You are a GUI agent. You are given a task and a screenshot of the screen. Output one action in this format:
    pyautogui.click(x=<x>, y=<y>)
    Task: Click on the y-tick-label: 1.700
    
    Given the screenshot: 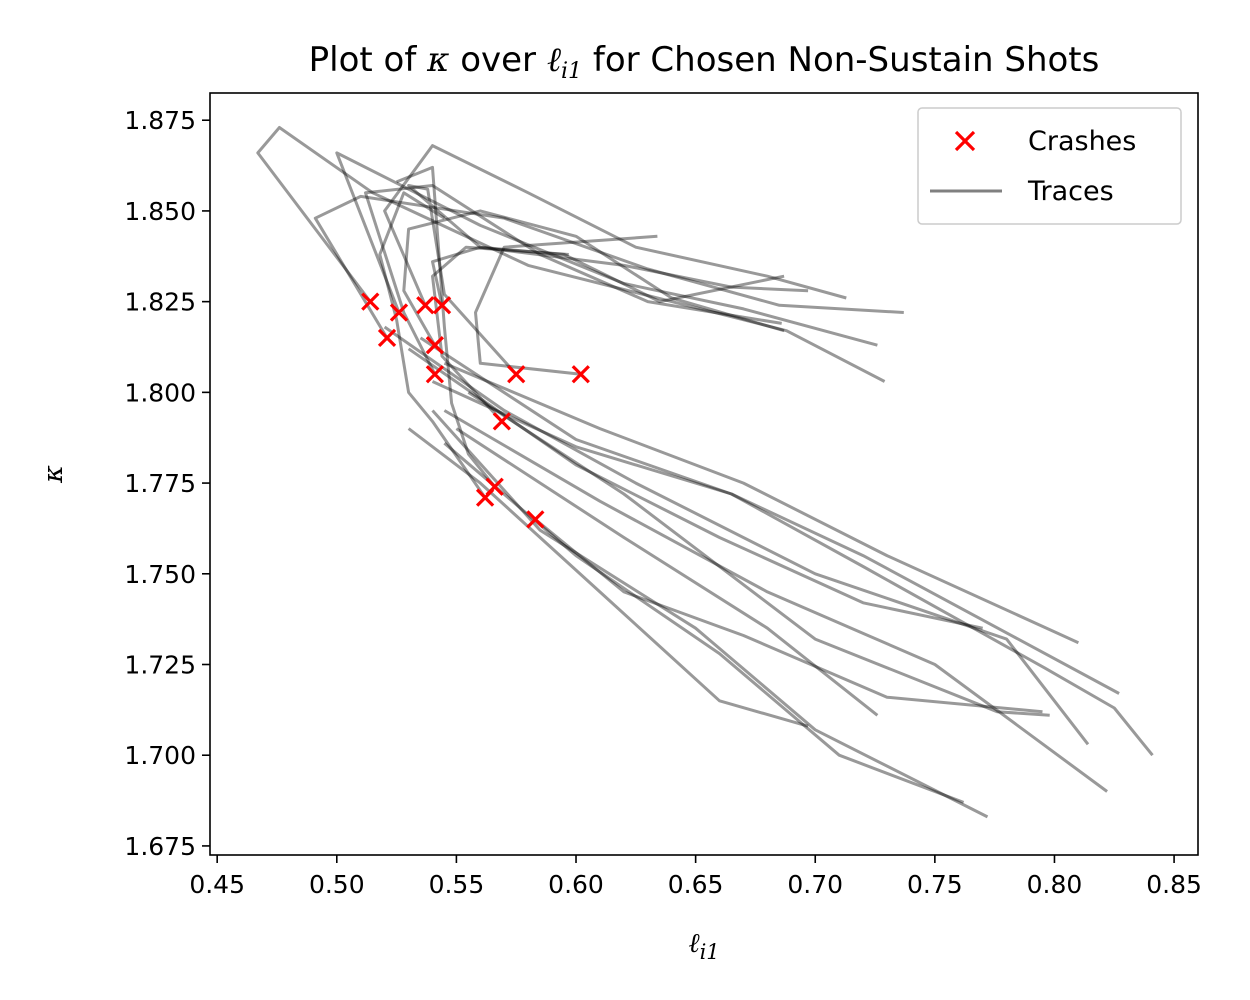 What is the action you would take?
    pyautogui.click(x=160, y=755)
    